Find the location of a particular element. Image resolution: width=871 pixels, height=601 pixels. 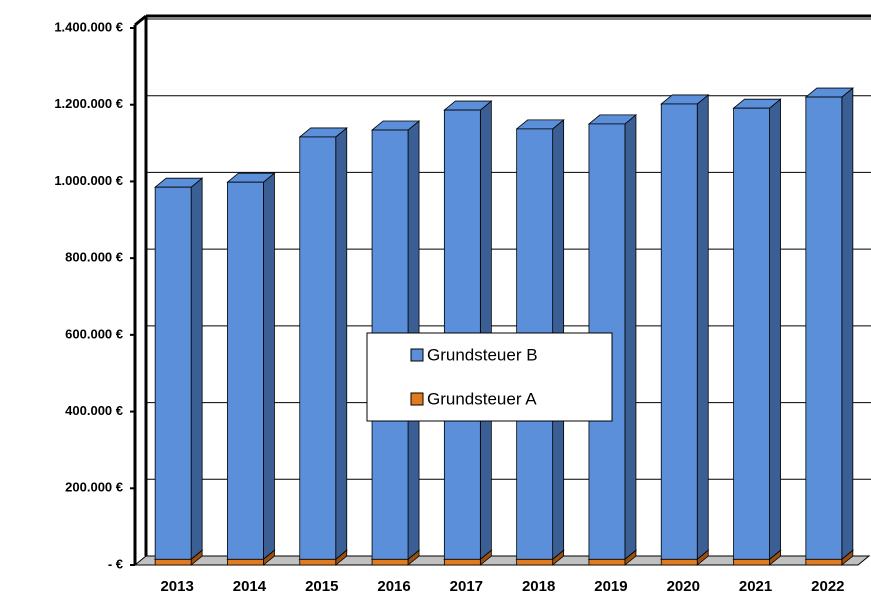

y-tick-label: 1.400.000 € is located at coordinates (88, 26).